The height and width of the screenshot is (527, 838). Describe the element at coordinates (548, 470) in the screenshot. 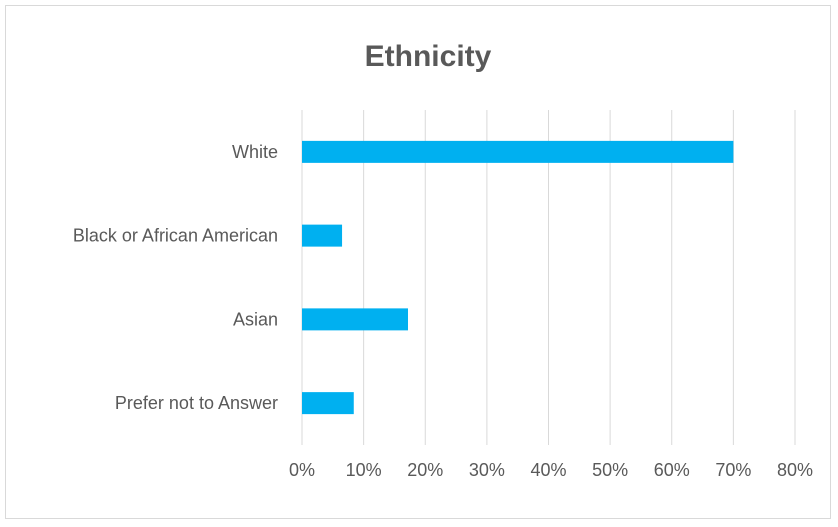

I see `x-tick-label: 40%` at that location.